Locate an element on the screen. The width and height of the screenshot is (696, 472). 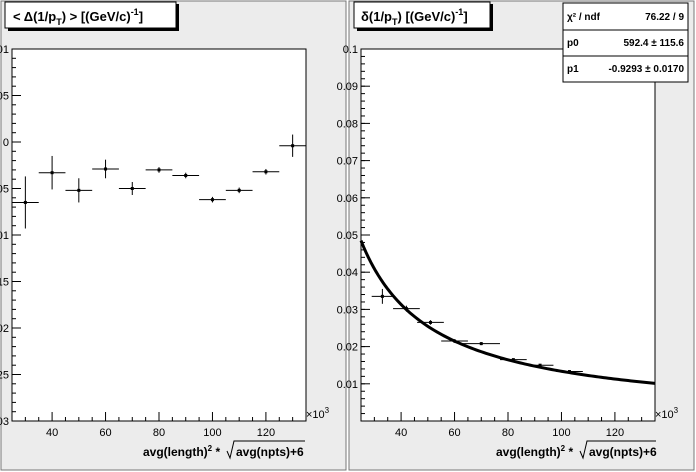
fit-stat-value-p0: 592.4 ± 115.6 is located at coordinates (653, 43).